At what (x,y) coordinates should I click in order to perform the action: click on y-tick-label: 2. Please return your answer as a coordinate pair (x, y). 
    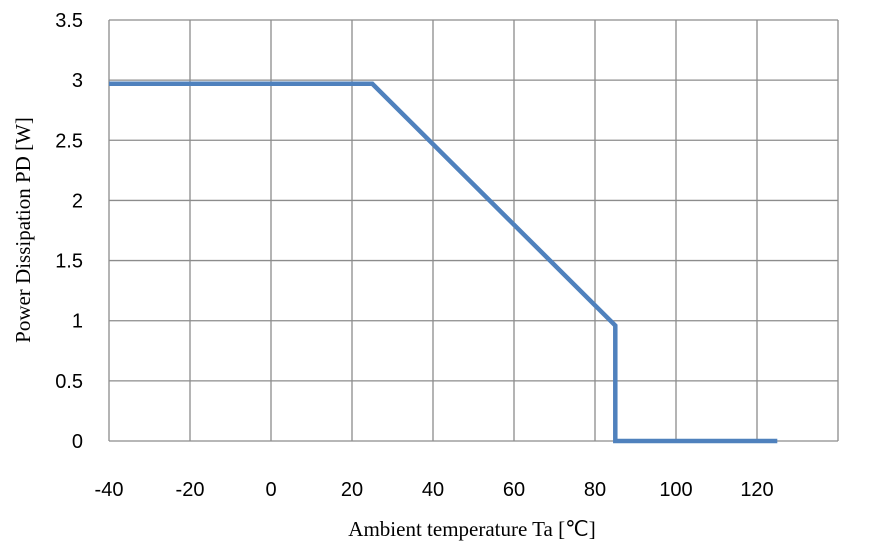
    Looking at the image, I should click on (77, 201).